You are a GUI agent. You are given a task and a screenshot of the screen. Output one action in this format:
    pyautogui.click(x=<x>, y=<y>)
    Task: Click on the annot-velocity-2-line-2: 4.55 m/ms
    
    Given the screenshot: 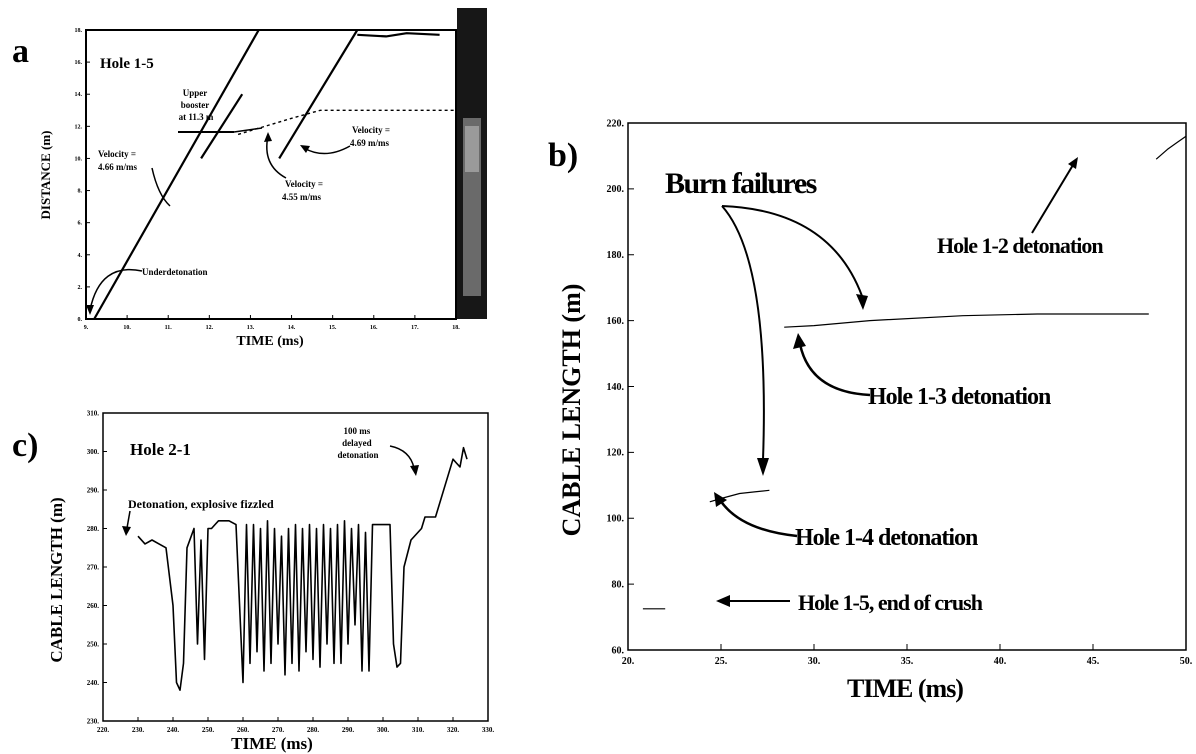 What is the action you would take?
    pyautogui.click(x=301, y=197)
    